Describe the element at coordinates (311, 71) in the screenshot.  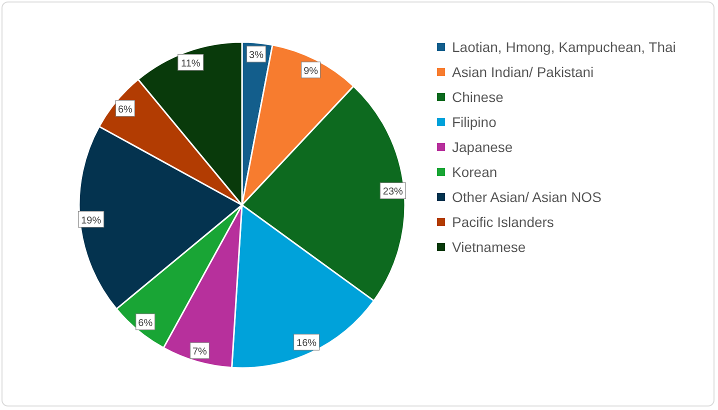
I see `data-label: 9%` at that location.